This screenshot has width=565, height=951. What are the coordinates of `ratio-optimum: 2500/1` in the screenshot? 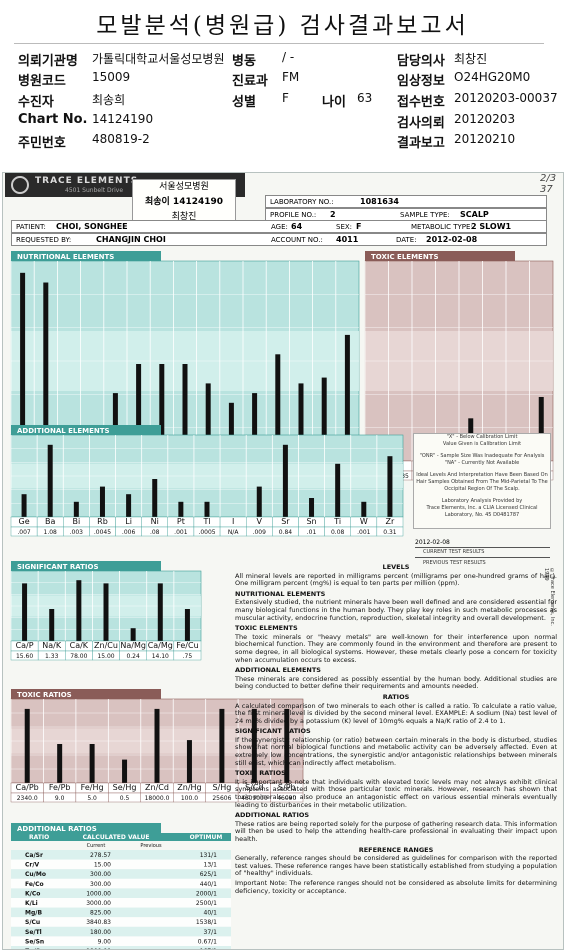 It's located at (206, 903).